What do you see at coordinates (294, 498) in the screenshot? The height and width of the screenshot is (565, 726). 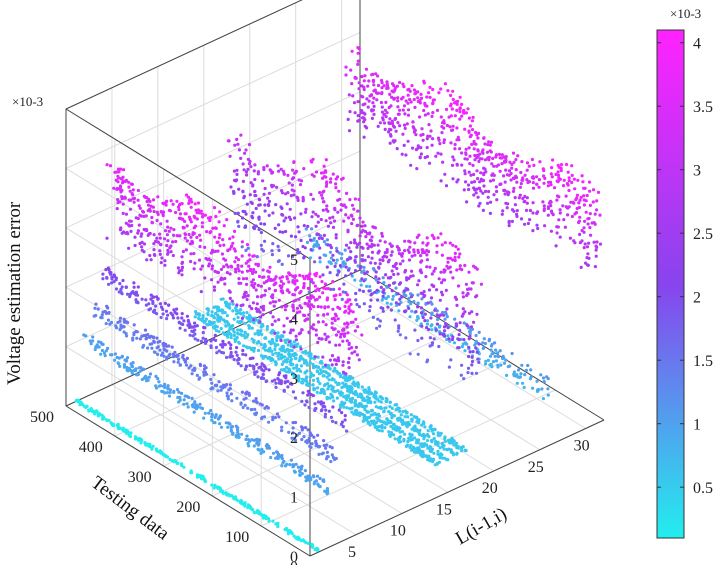 I see `z-tick-label: 1` at bounding box center [294, 498].